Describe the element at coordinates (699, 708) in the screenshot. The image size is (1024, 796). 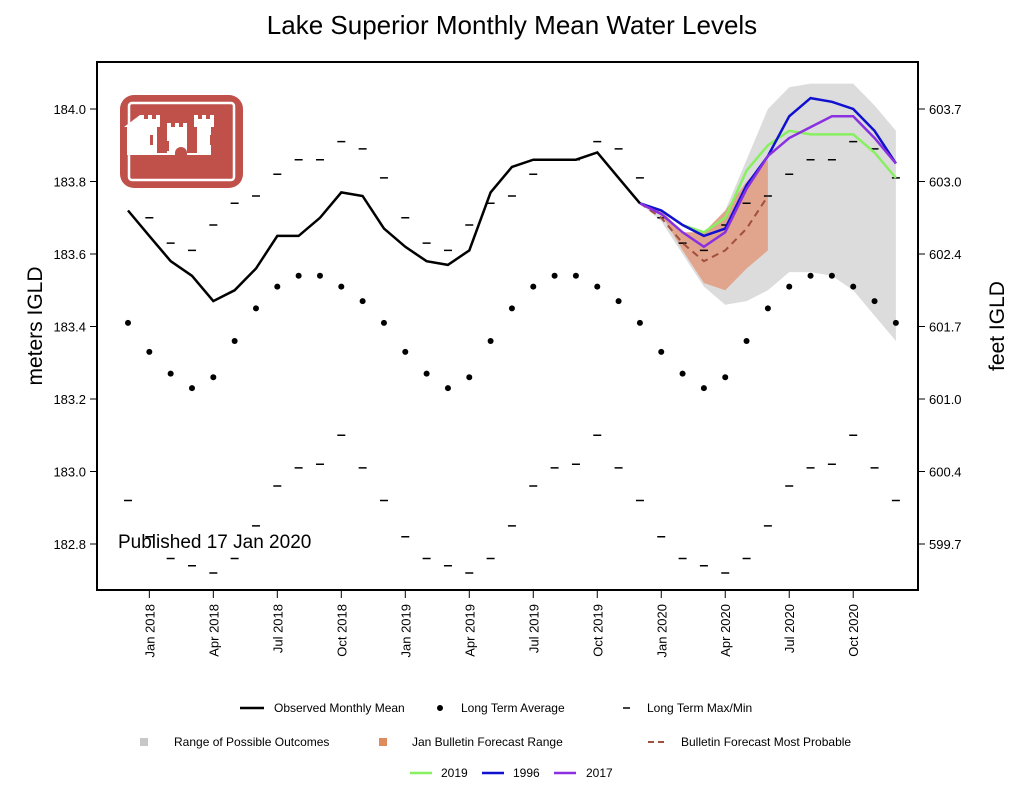
I see `legend-label-maxmin: Long Term Max/Min` at that location.